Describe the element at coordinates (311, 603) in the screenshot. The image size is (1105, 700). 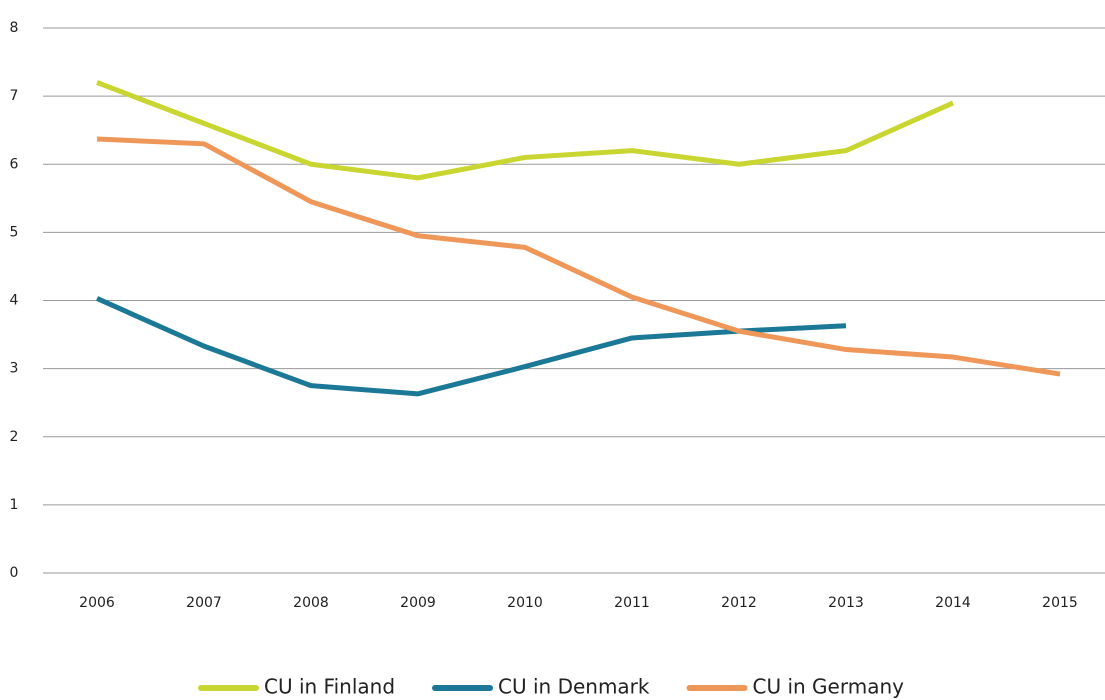
I see `x-tick-label: 2008` at that location.